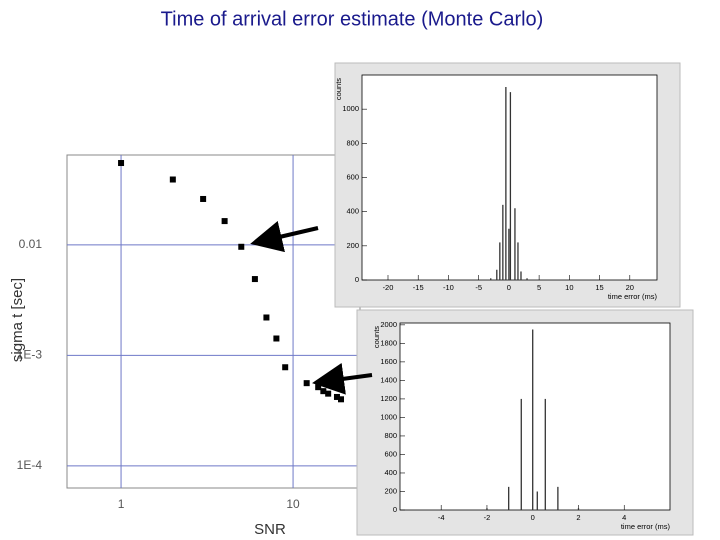 The height and width of the screenshot is (540, 720). I want to click on plot-area, so click(535, 416).